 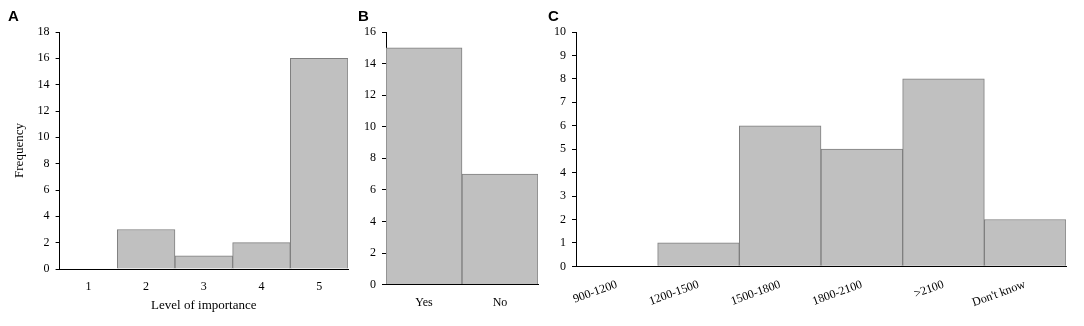 What do you see at coordinates (19, 150) in the screenshot?
I see `y-axis-title: Frequency` at bounding box center [19, 150].